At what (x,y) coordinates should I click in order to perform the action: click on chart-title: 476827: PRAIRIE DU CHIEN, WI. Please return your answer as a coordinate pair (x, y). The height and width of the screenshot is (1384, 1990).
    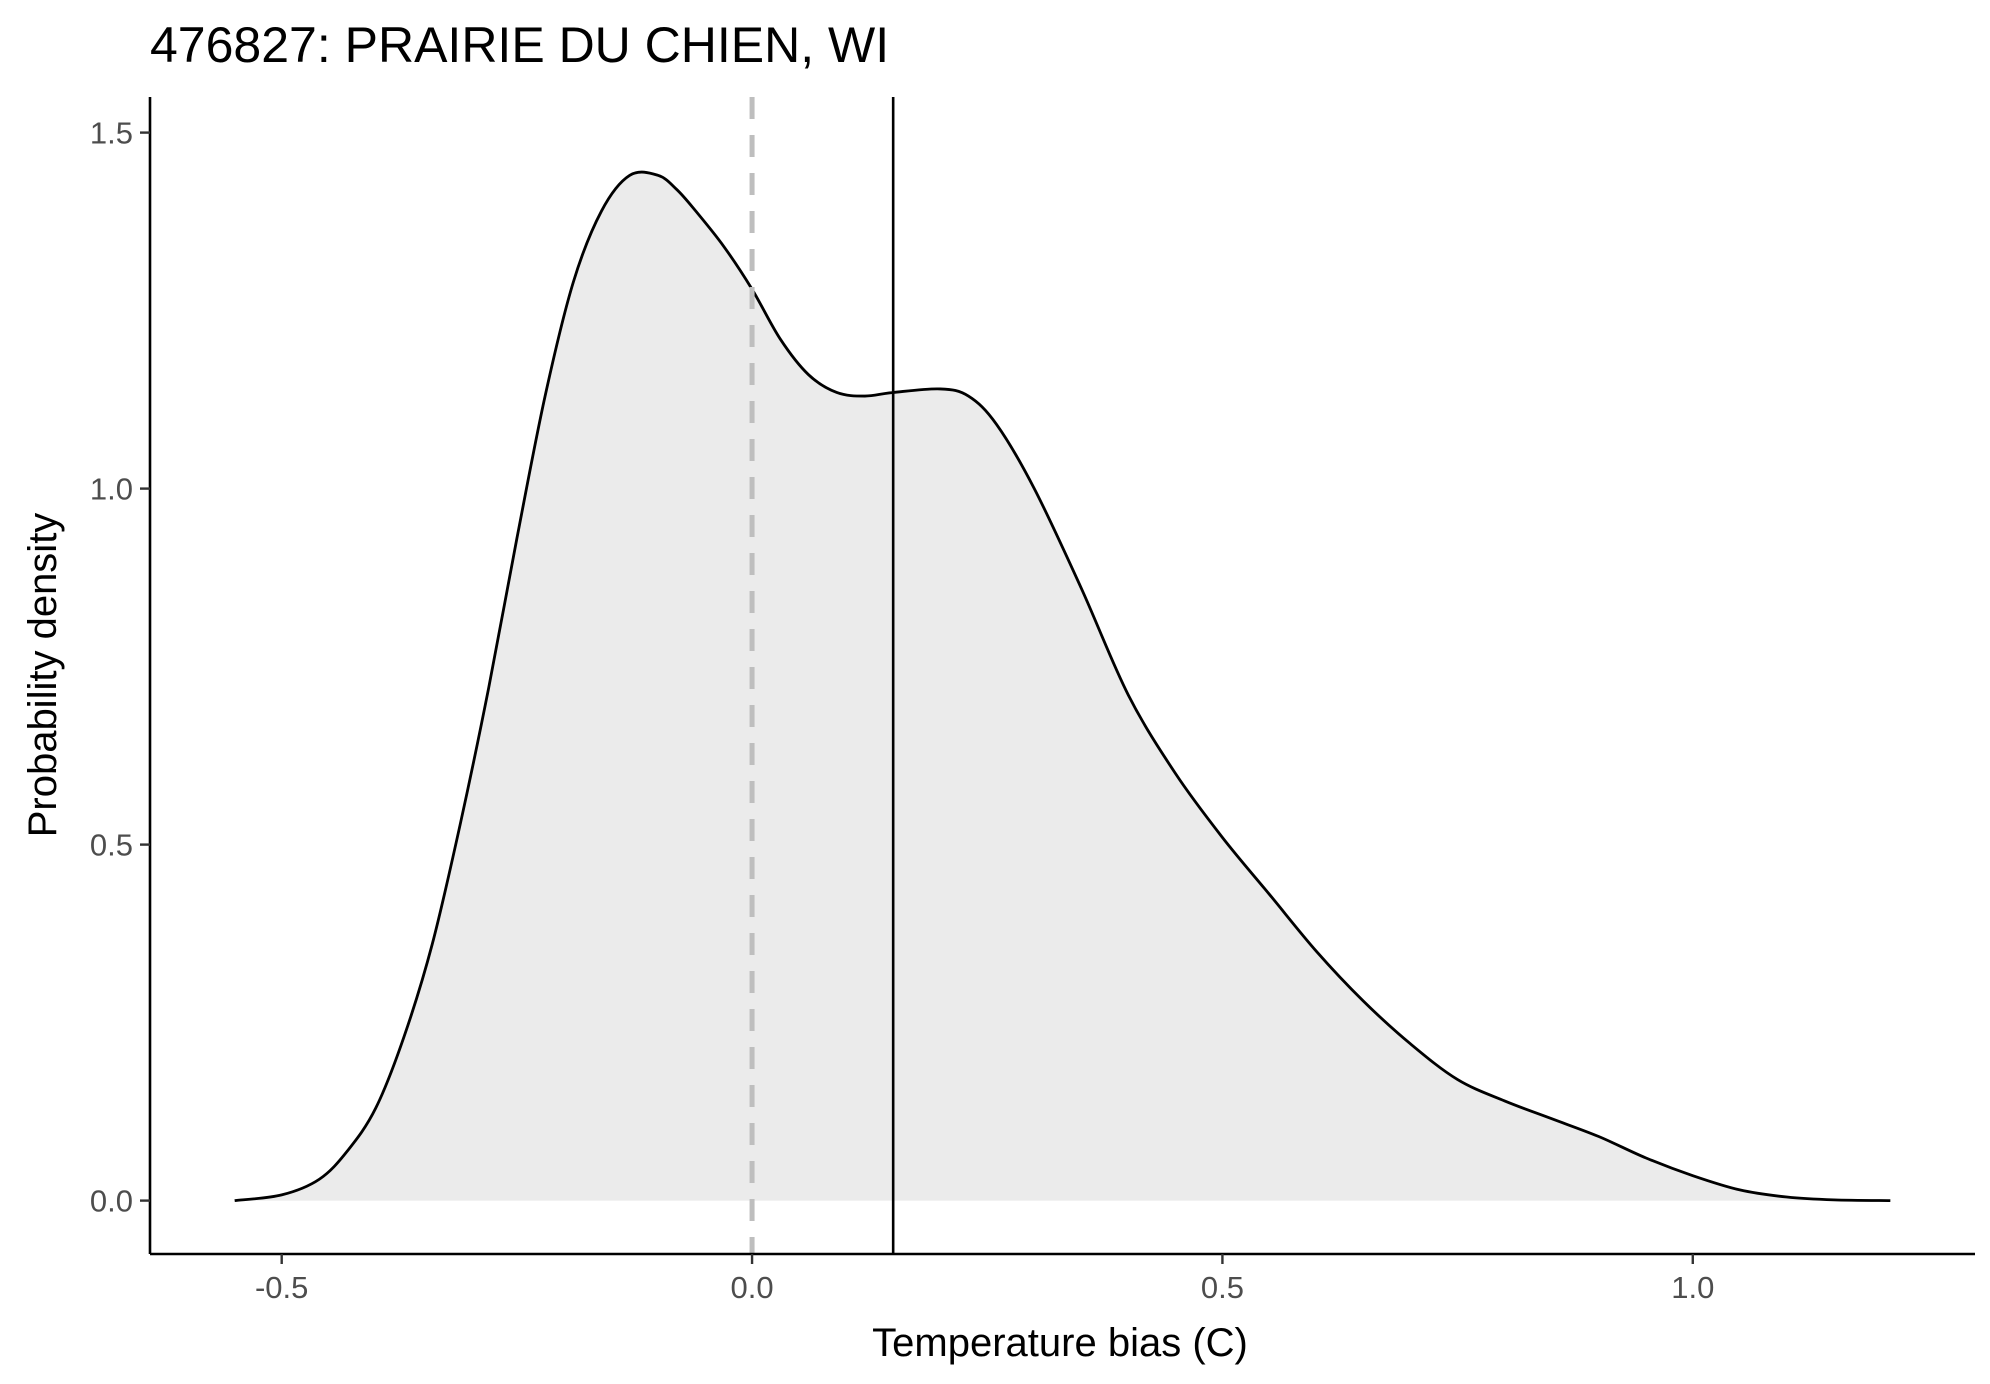
    Looking at the image, I should click on (519, 45).